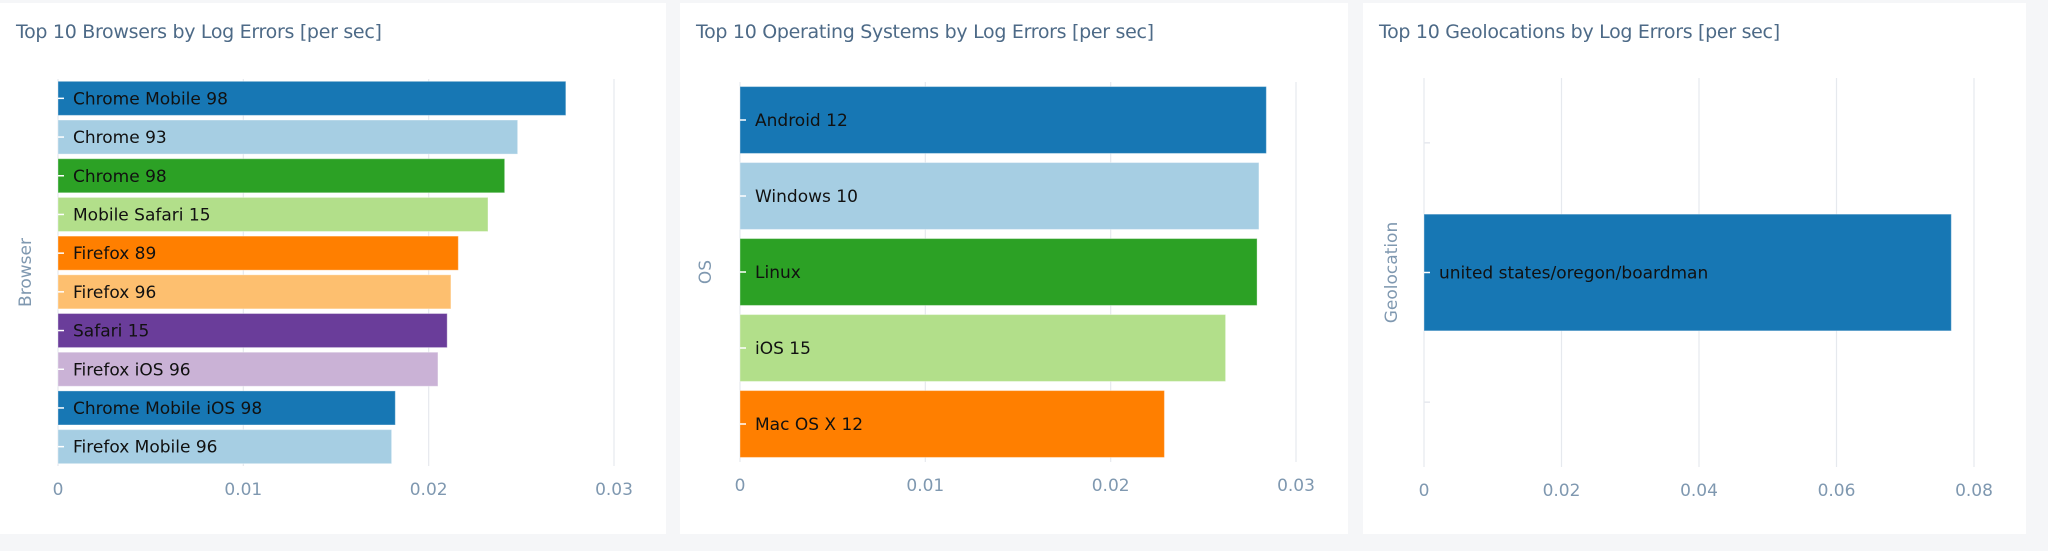 The width and height of the screenshot is (2048, 551). What do you see at coordinates (1974, 491) in the screenshot?
I see `x-tick-label: 0.08` at bounding box center [1974, 491].